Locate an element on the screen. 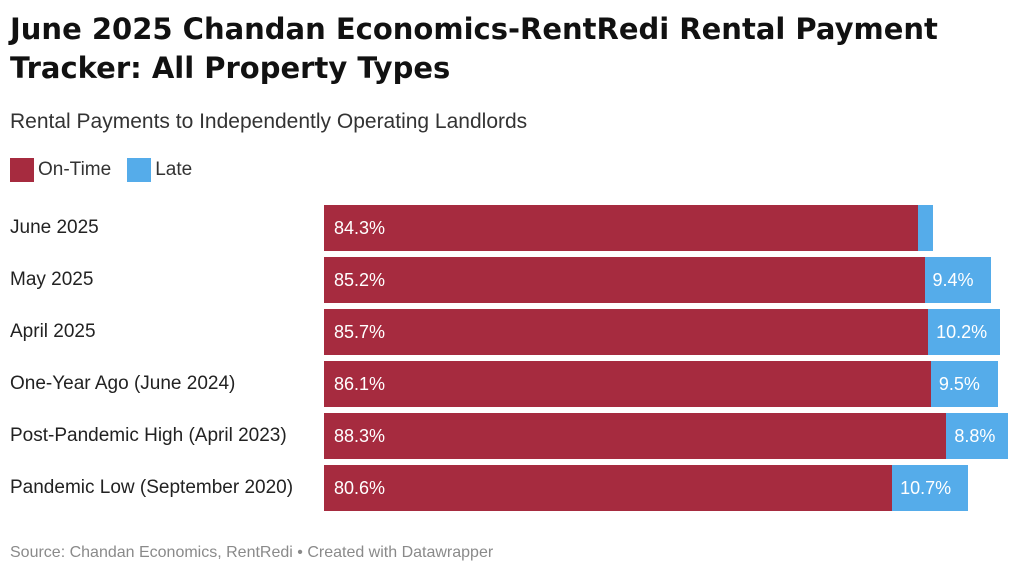  data-label-late: 10.2% is located at coordinates (962, 332).